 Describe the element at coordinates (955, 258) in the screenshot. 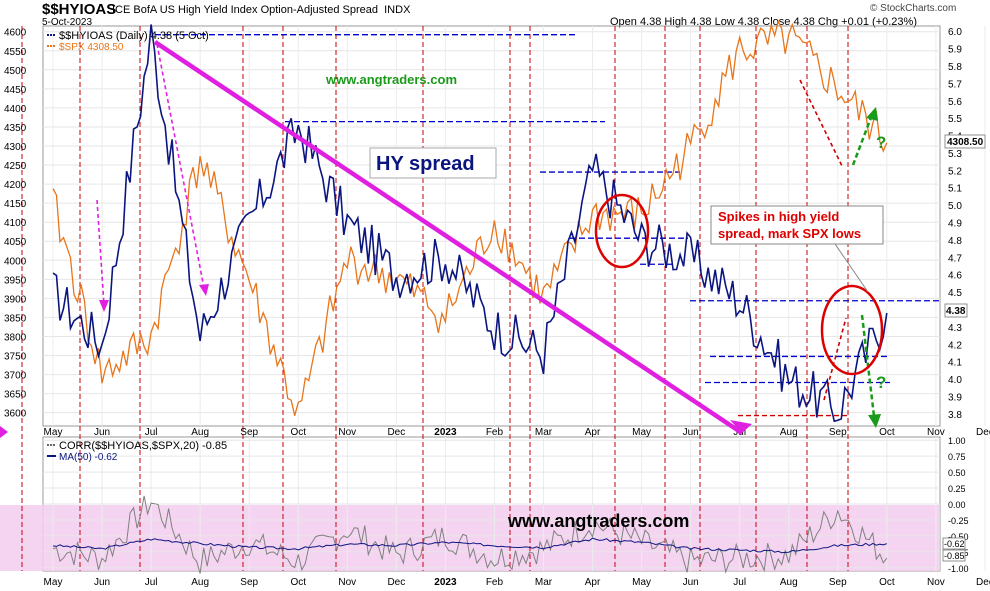

I see `right-tick-label: 4.7` at that location.